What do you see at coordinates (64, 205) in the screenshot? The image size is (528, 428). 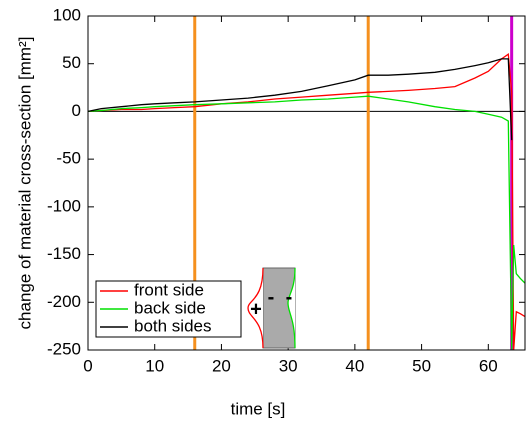 I see `y-tick-label: -100` at bounding box center [64, 205].